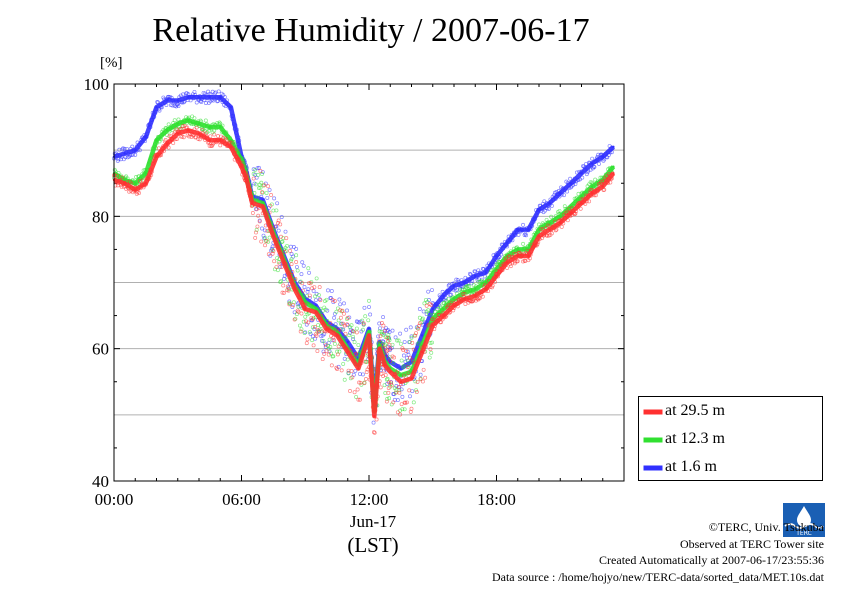 This screenshot has width=842, height=595. I want to click on y-tick-label: 100, so click(97, 84).